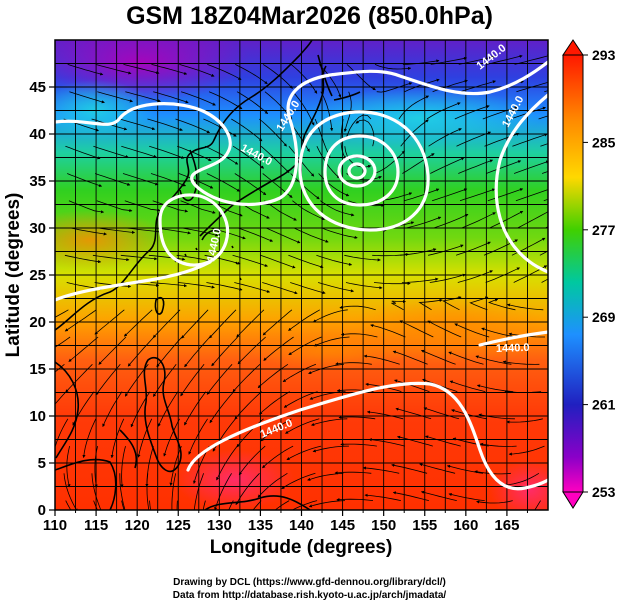 The width and height of the screenshot is (619, 605). I want to click on y-axis-label: Latitude (degrees), so click(13, 275).